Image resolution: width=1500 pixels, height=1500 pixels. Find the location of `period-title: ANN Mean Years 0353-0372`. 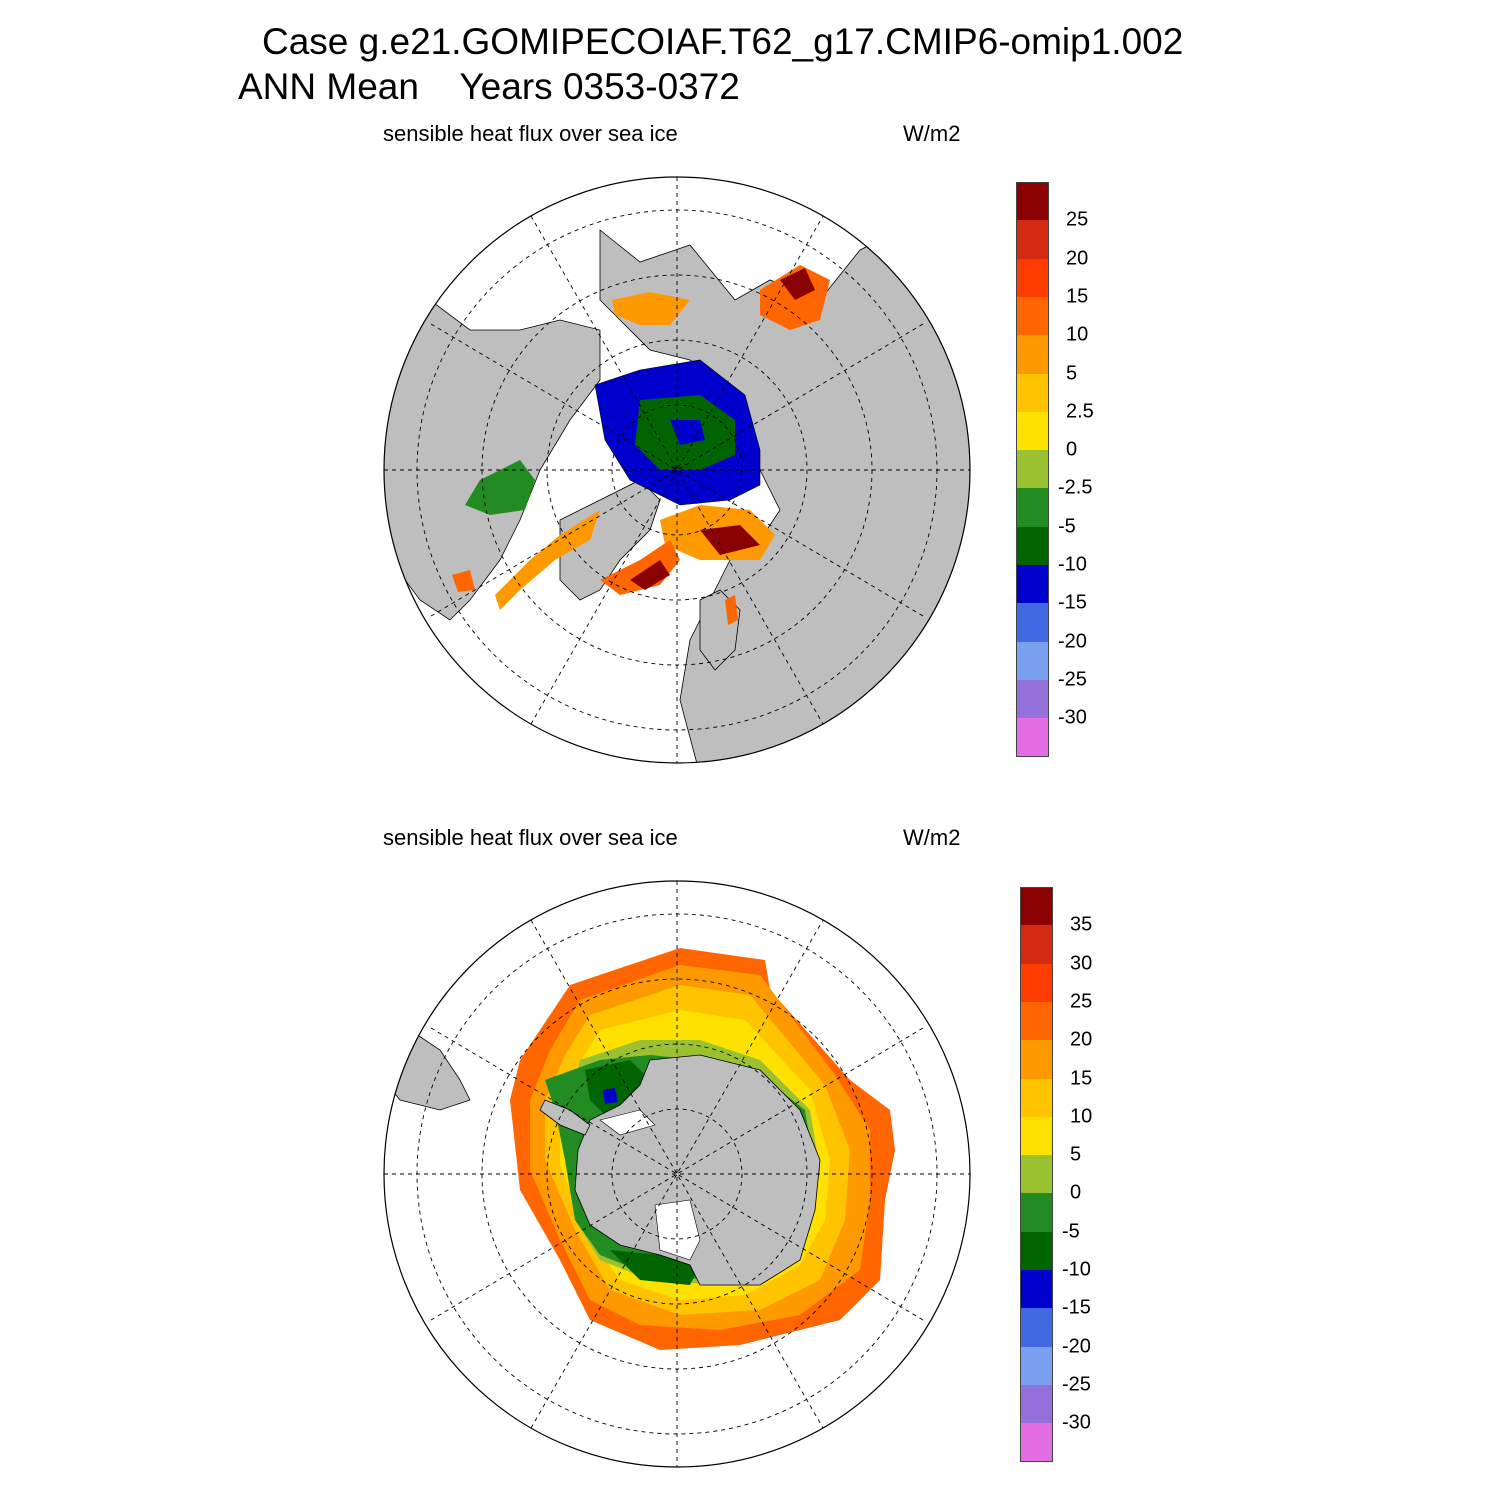

period-title: ANN Mean Years 0353-0372 is located at coordinates (489, 86).